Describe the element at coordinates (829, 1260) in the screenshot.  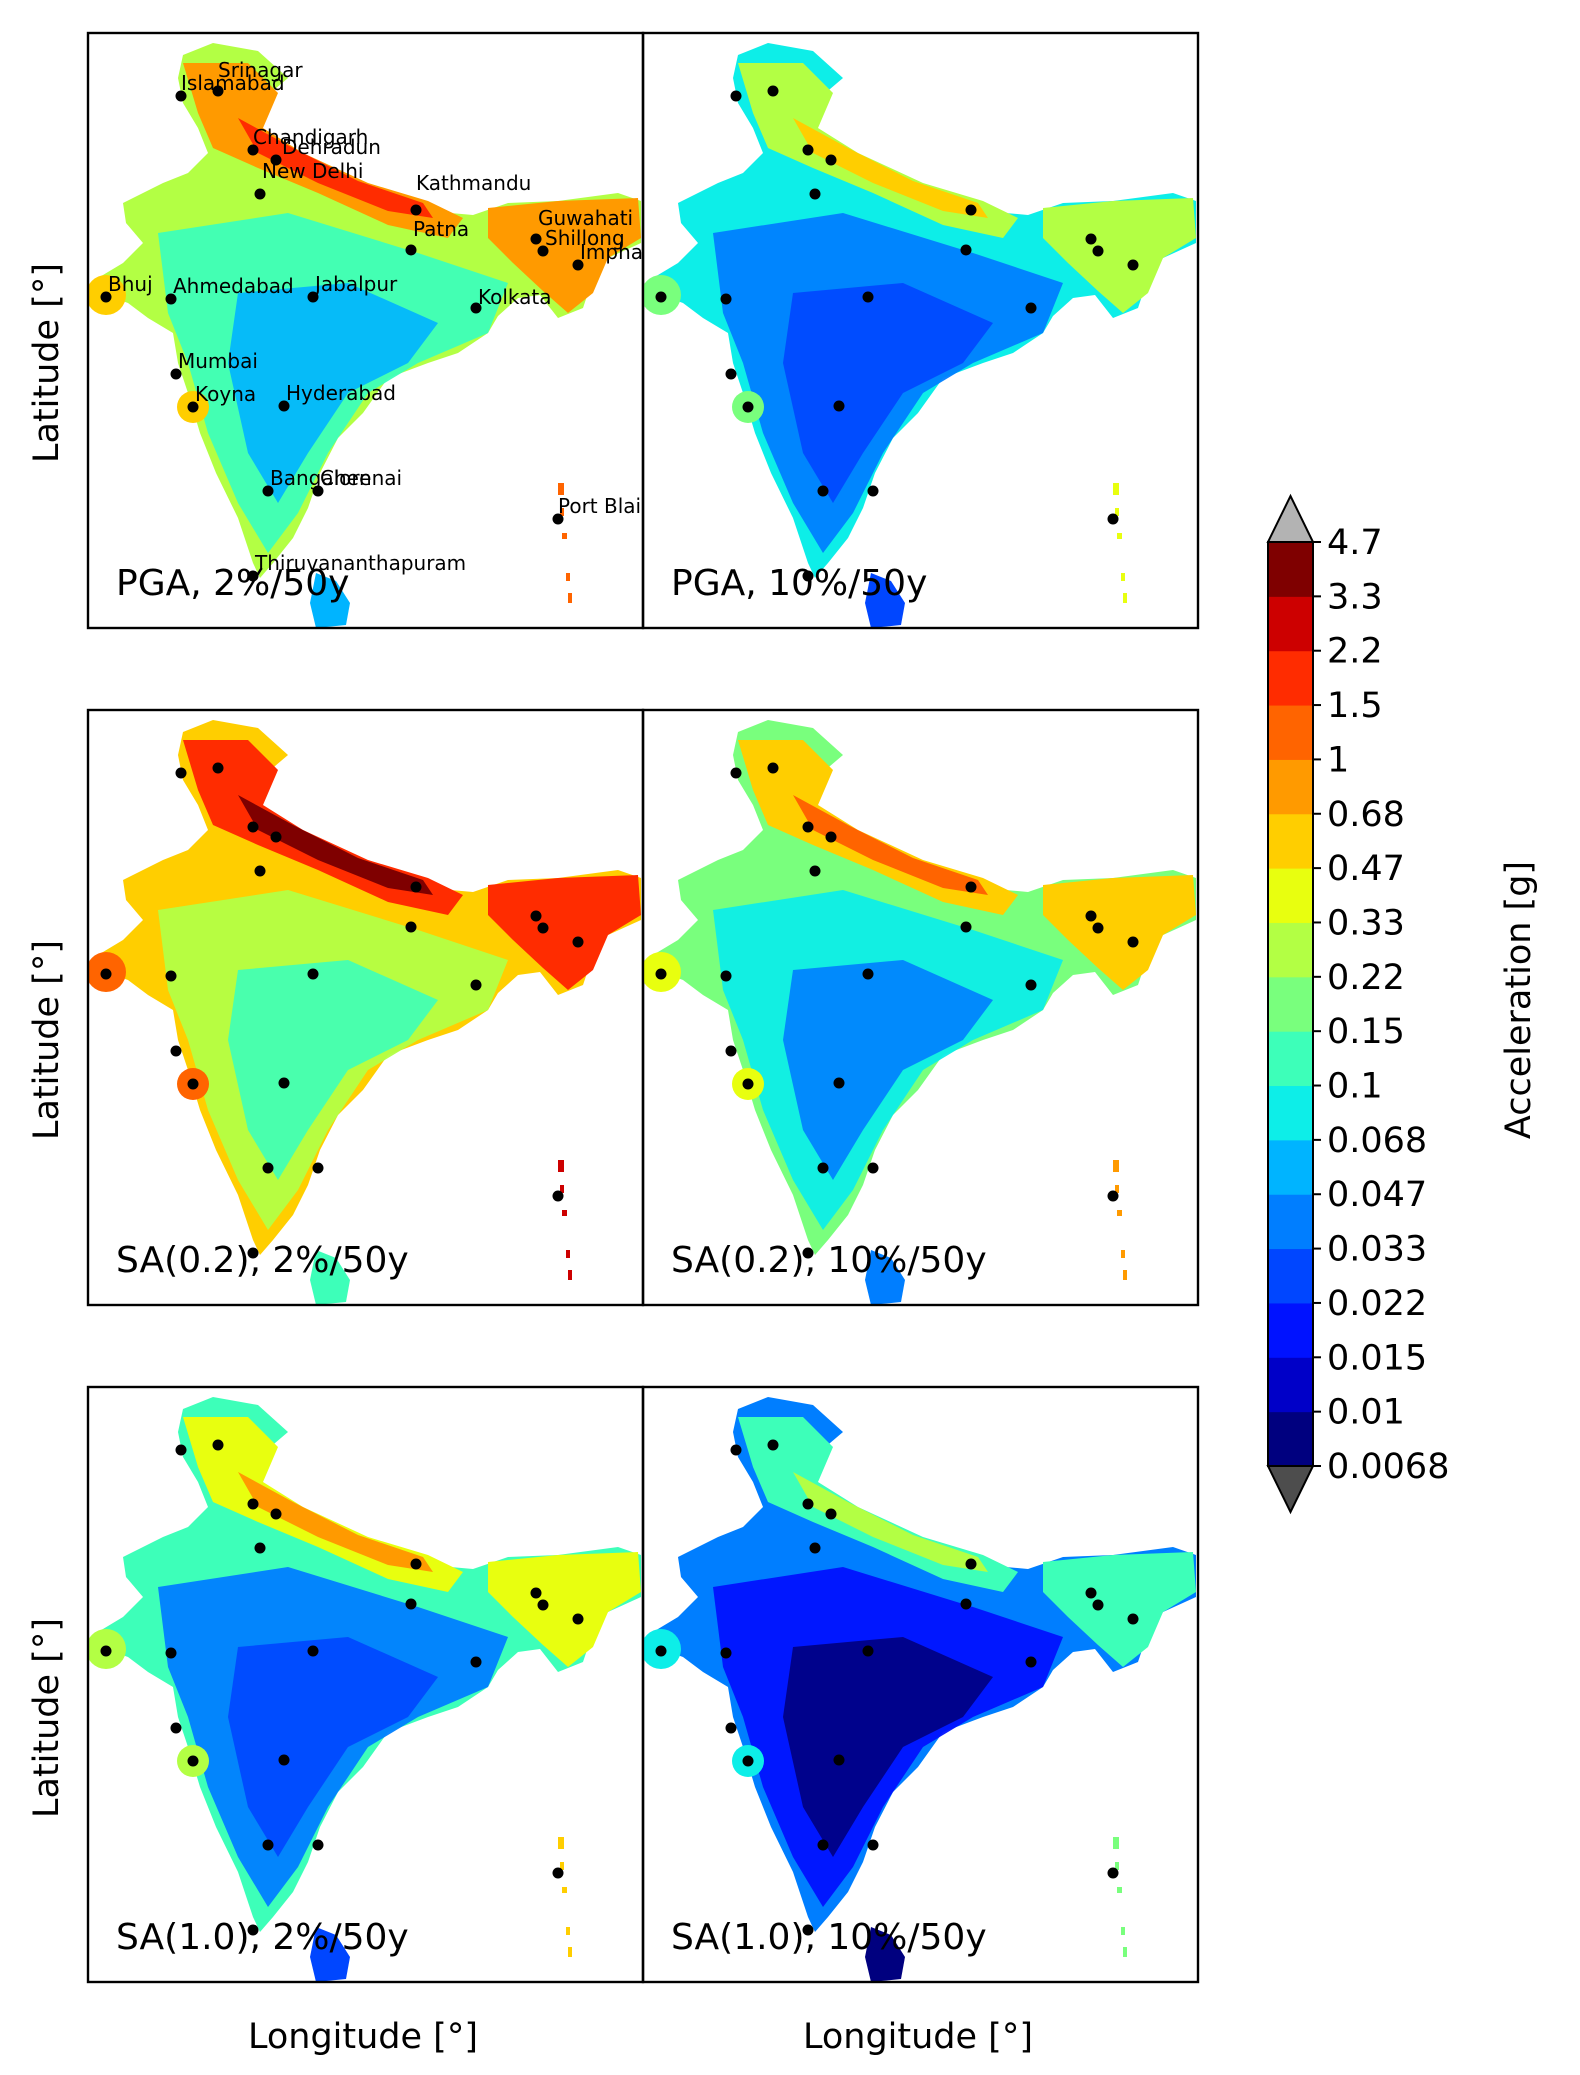
I see `panel-label: SA(0.2), 10%/50y` at that location.